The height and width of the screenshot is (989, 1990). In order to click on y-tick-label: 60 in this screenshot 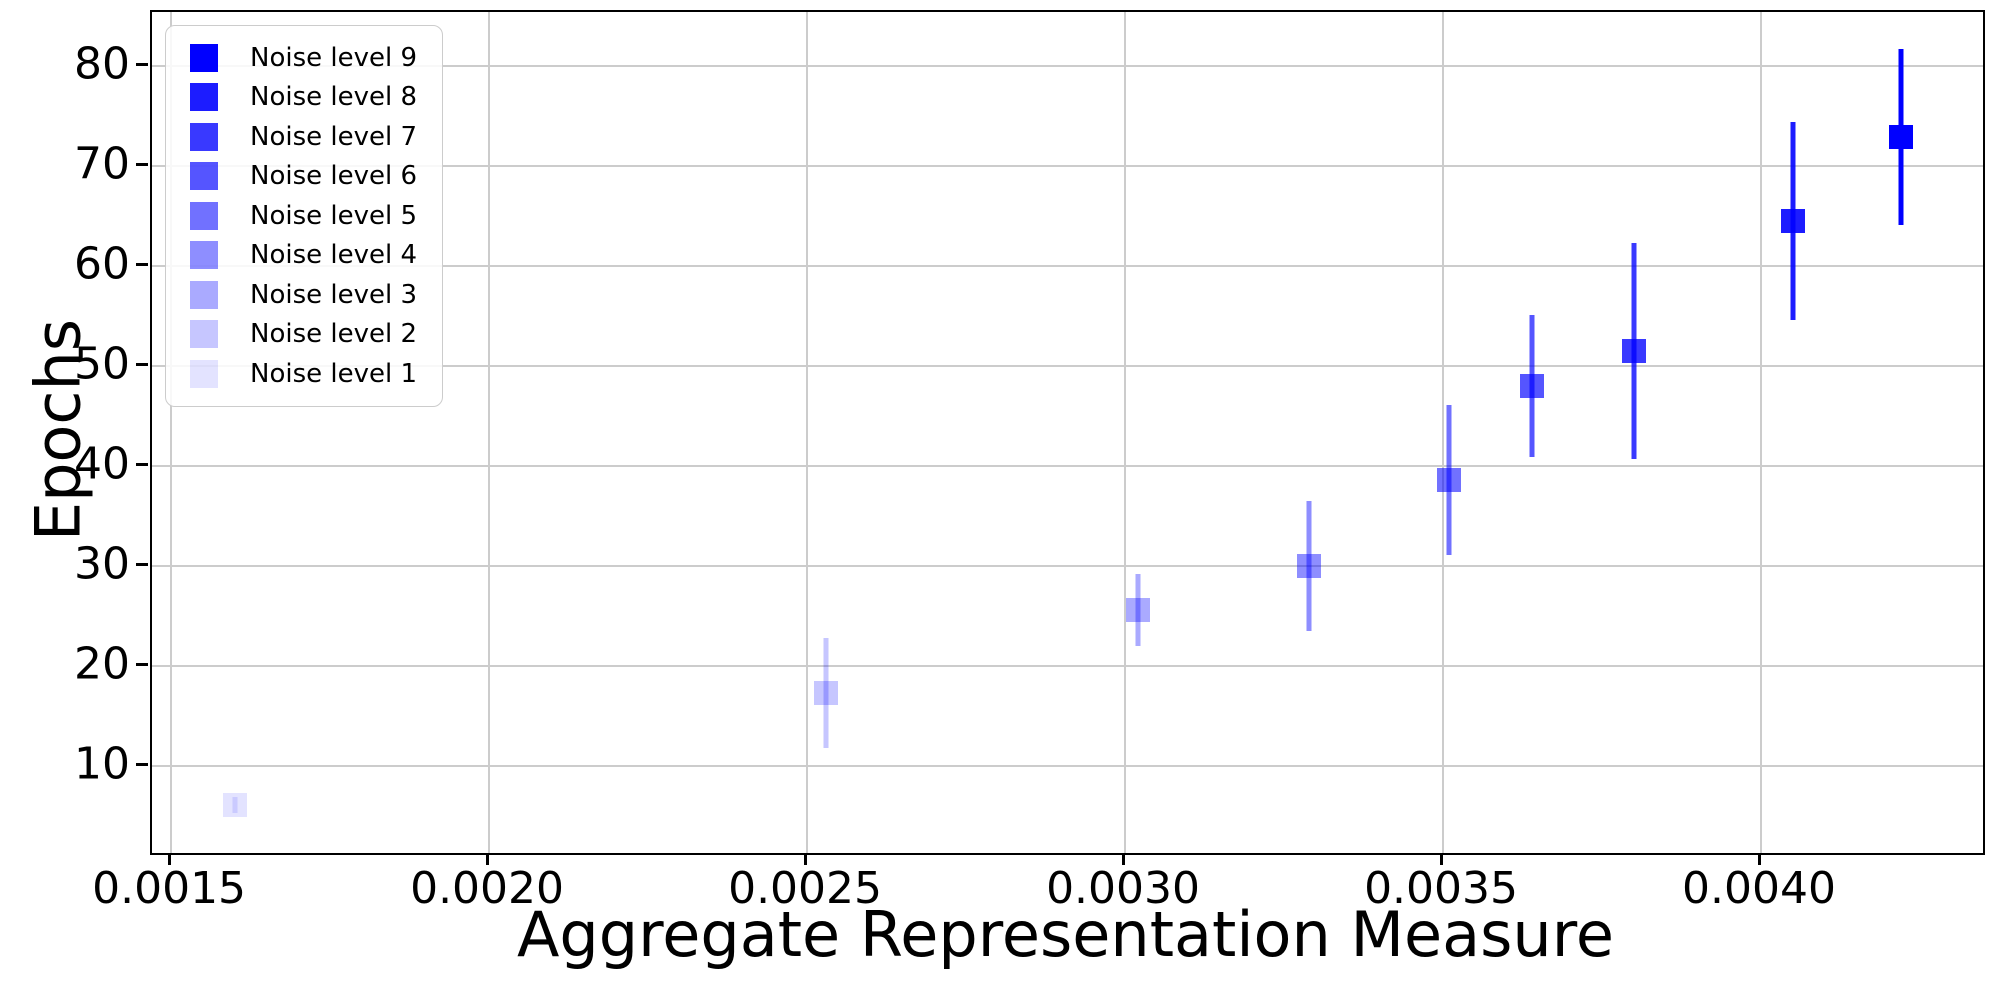, I will do `click(102, 264)`.